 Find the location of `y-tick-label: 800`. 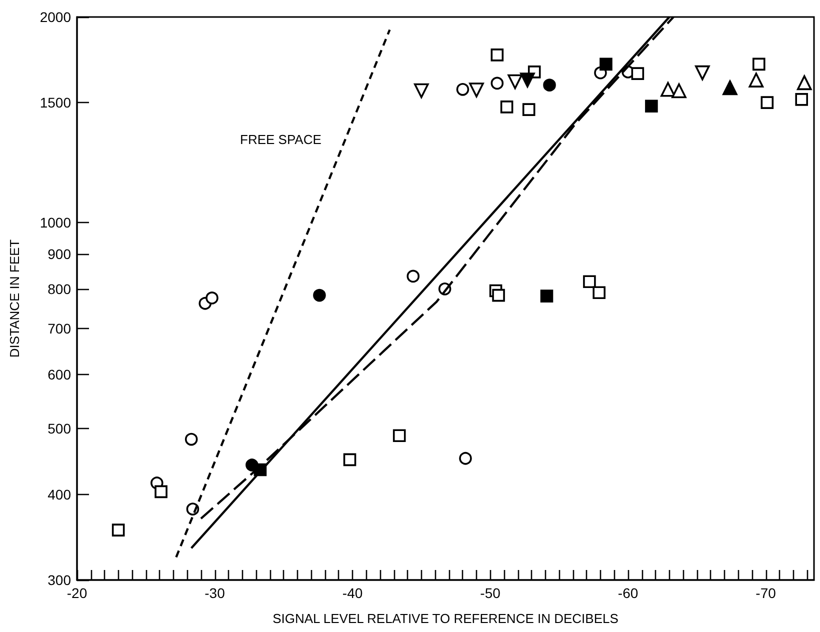

y-tick-label: 800 is located at coordinates (60, 288).